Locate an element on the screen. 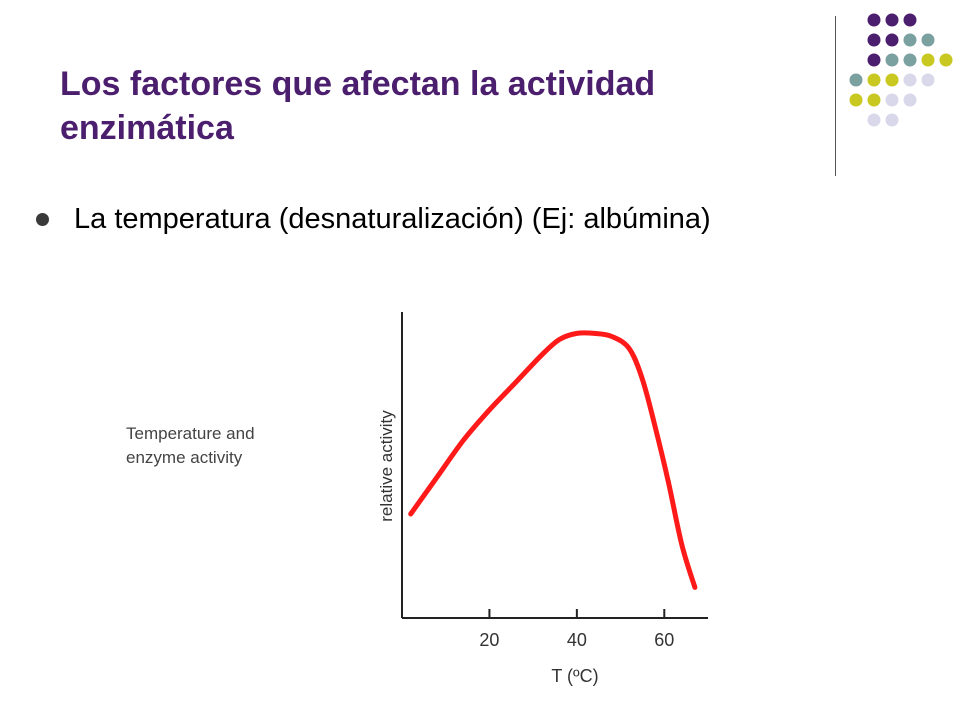 The width and height of the screenshot is (960, 720). bullet-icon is located at coordinates (42, 219).